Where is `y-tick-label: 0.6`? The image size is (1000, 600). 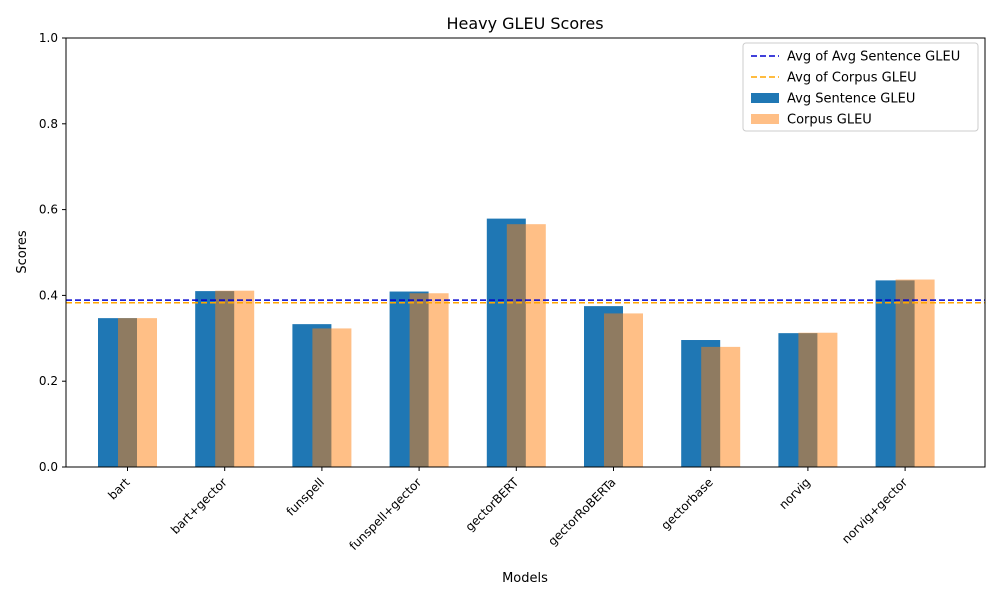
y-tick-label: 0.6 is located at coordinates (48, 210).